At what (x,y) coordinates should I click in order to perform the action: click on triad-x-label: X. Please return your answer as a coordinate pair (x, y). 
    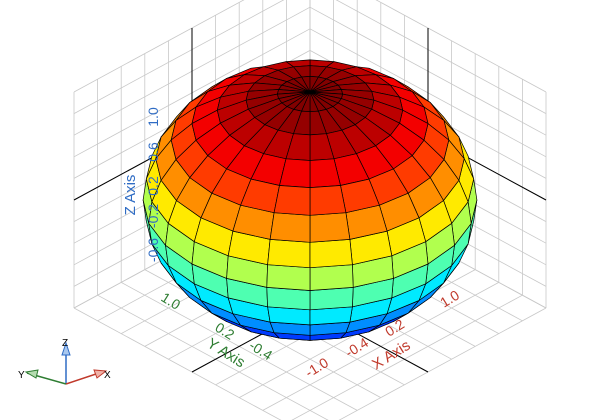
    Looking at the image, I should click on (107, 375).